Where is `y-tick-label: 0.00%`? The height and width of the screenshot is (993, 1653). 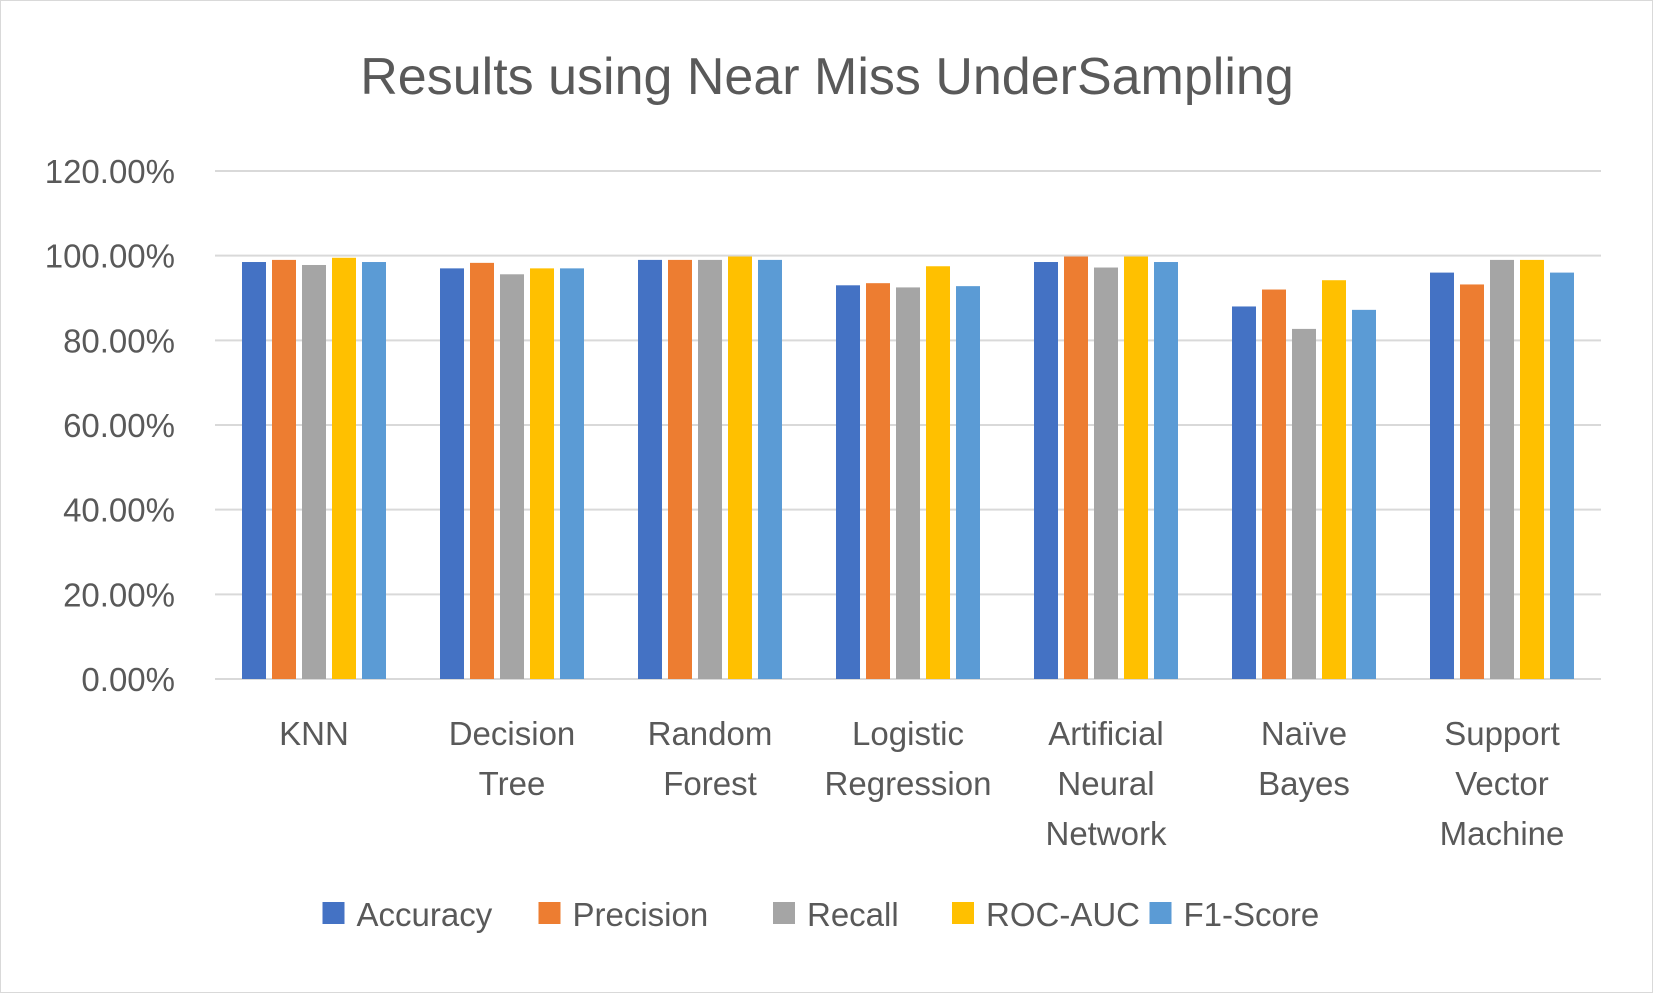
y-tick-label: 0.00% is located at coordinates (128, 679).